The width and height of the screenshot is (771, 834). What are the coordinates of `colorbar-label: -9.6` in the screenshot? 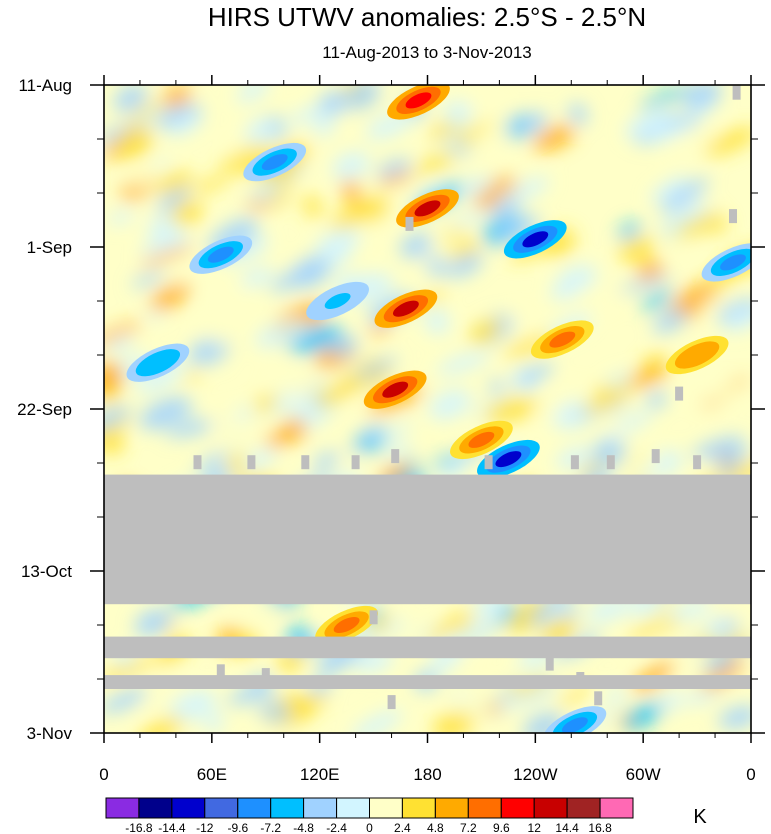 It's located at (237, 827).